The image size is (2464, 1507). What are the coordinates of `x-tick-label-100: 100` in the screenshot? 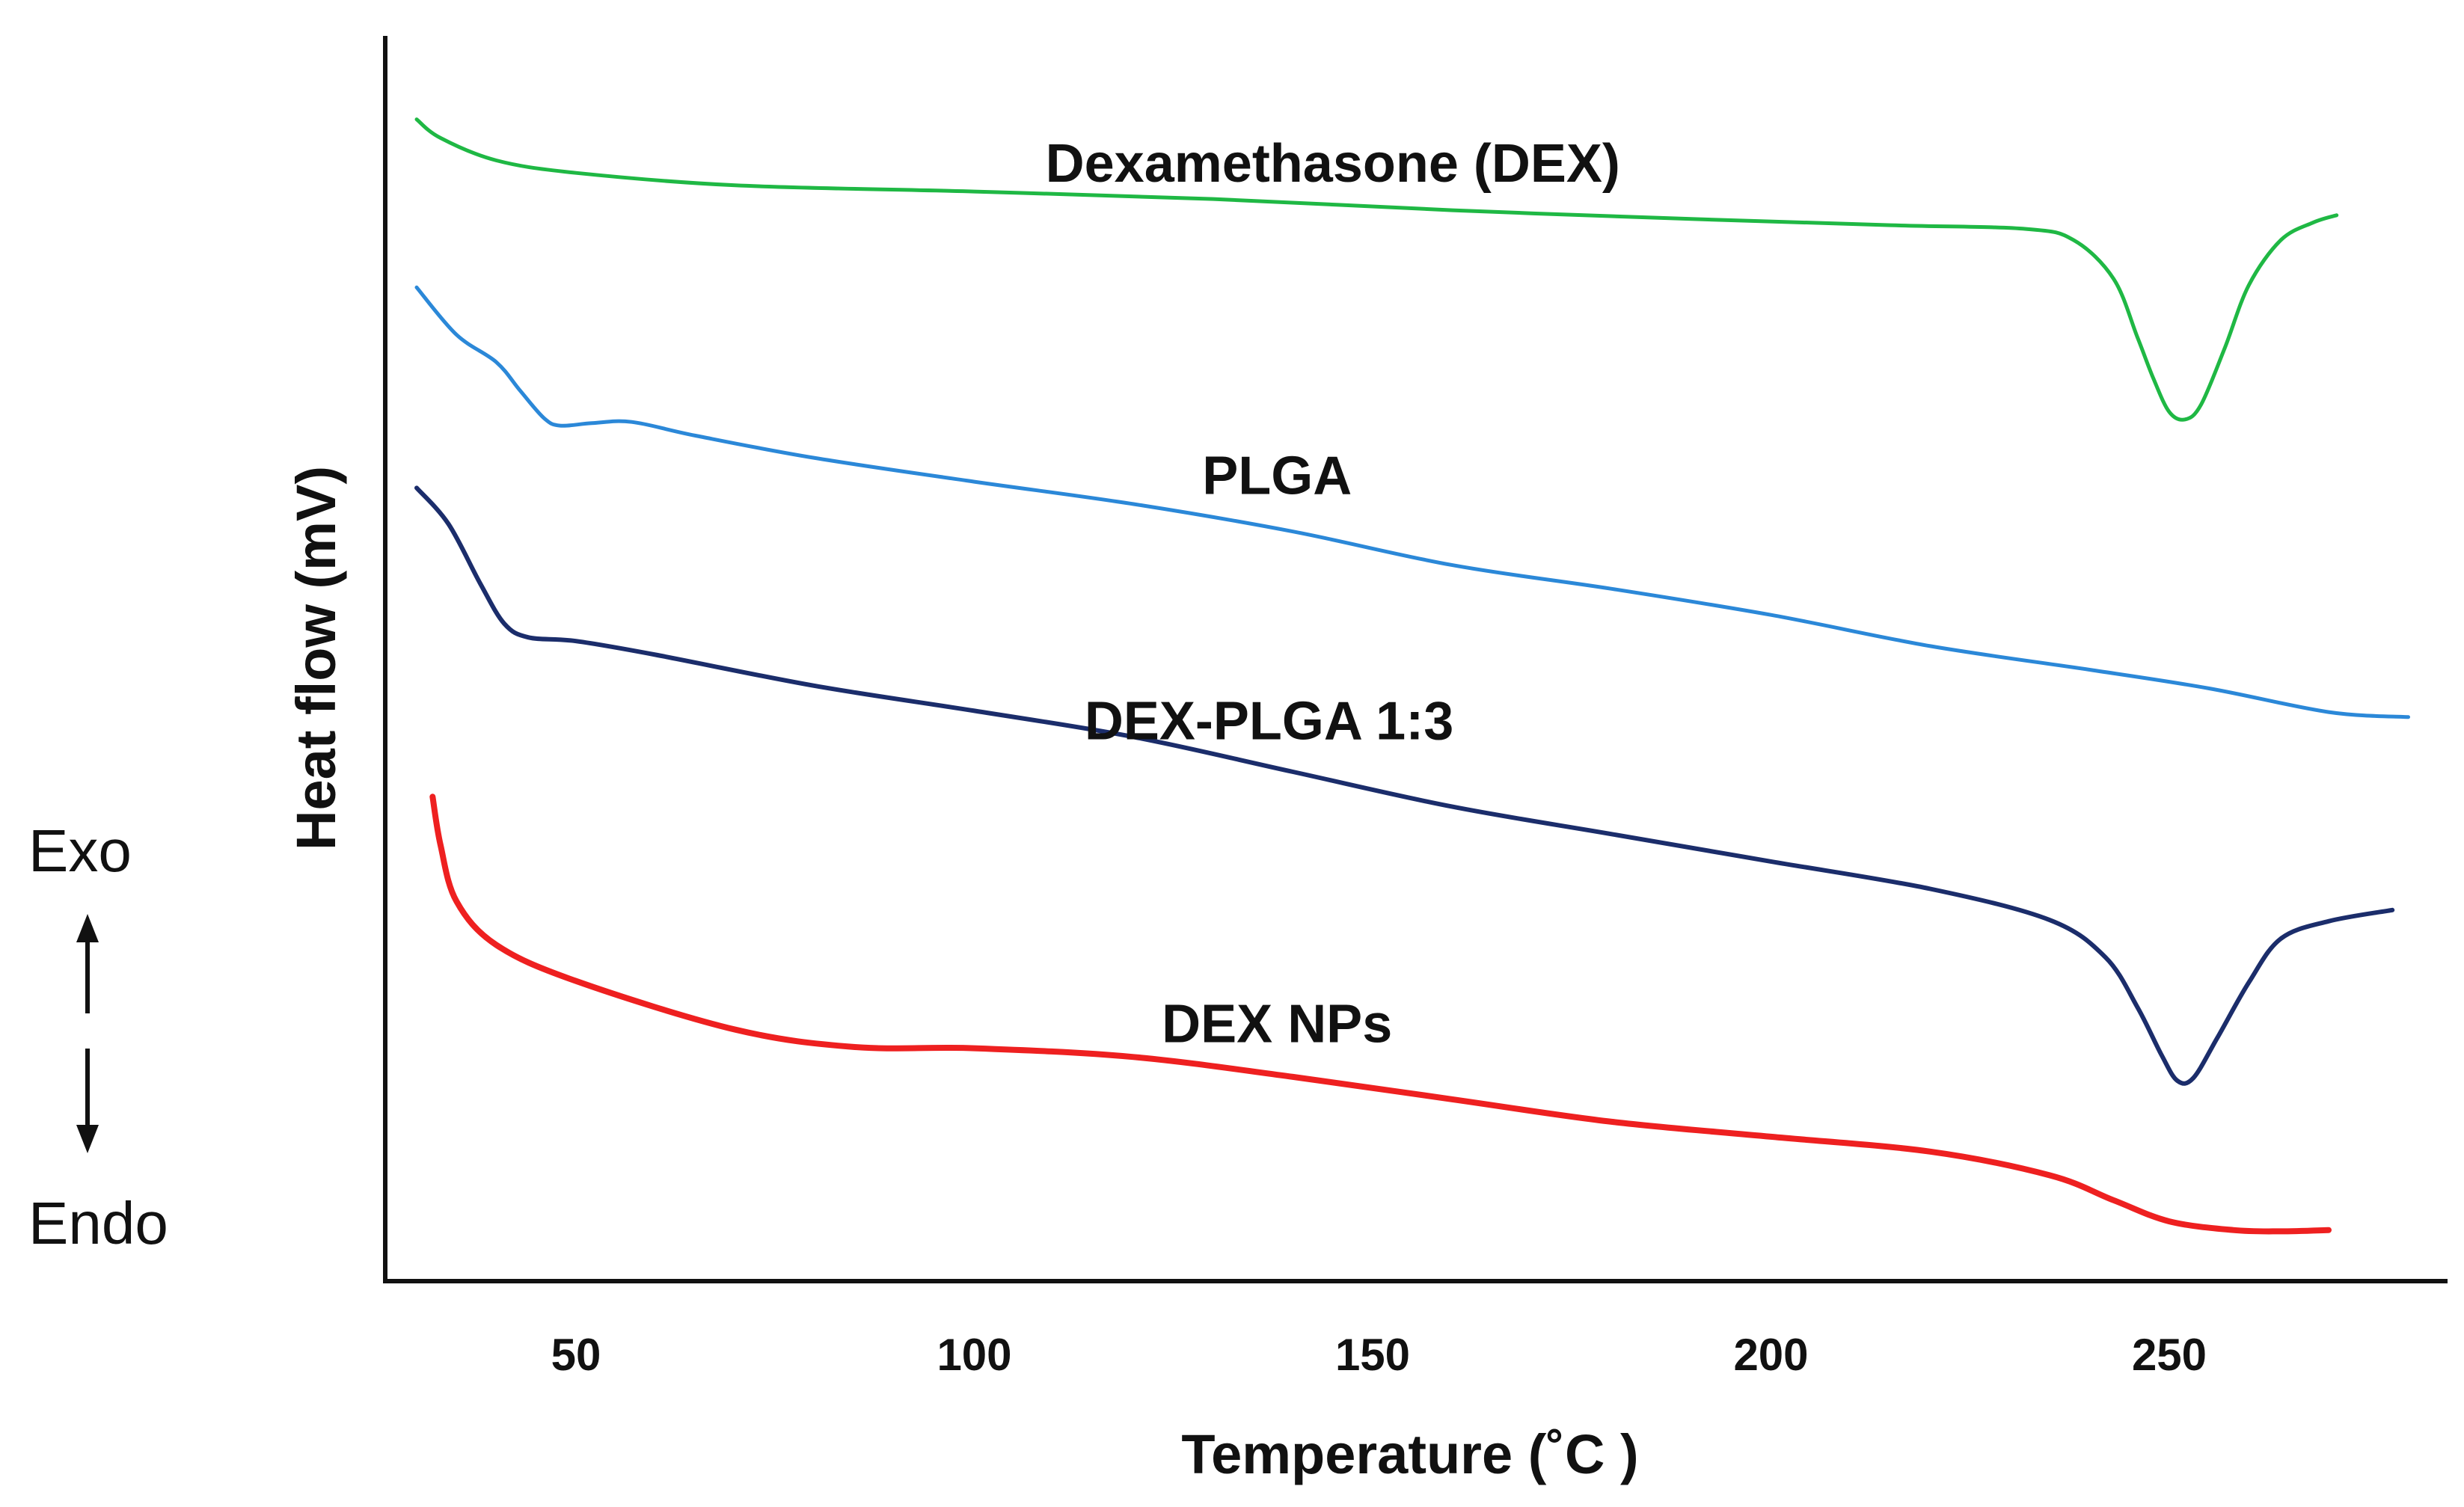 It's located at (974, 1355).